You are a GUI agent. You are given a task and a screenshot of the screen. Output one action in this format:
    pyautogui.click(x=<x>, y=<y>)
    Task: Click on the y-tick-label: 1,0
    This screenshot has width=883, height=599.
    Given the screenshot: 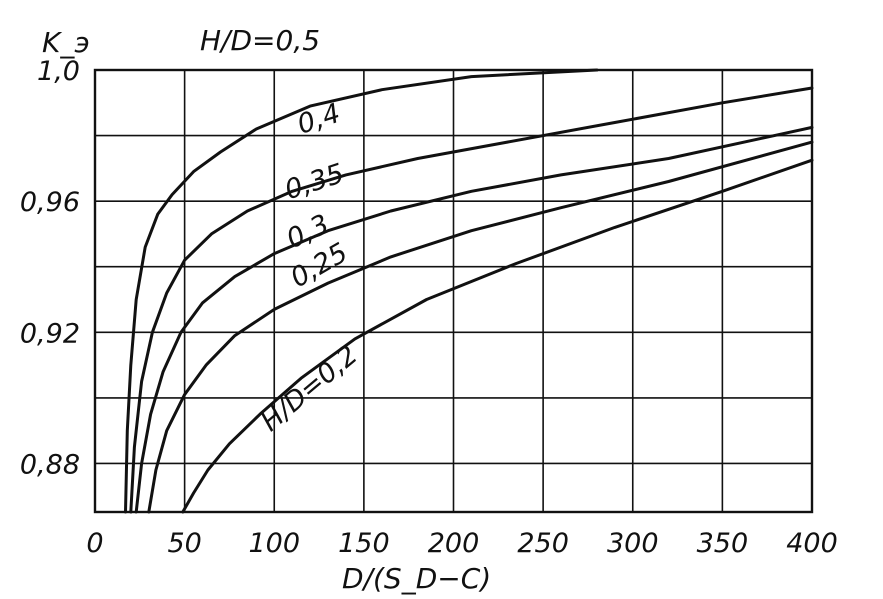 What is the action you would take?
    pyautogui.click(x=58, y=71)
    